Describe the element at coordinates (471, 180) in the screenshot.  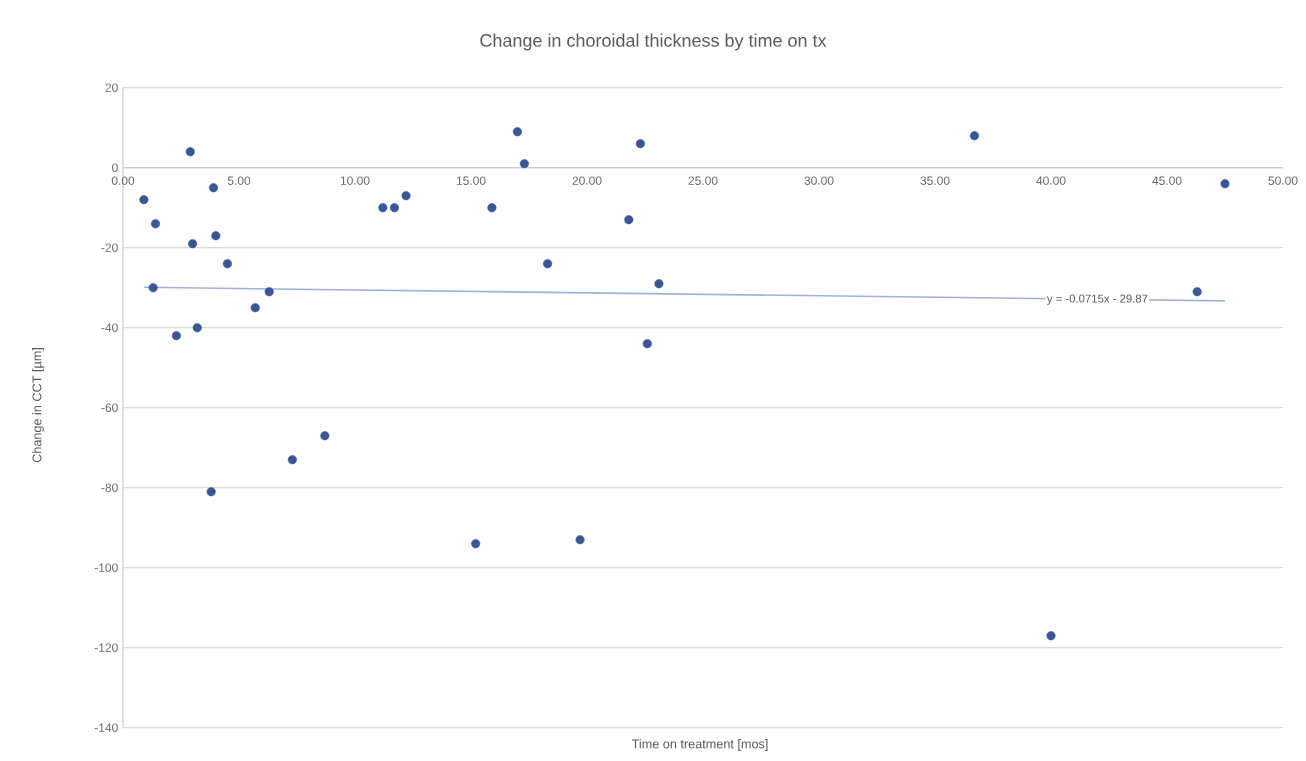
I see `x-tick-label: 15.00` at that location.